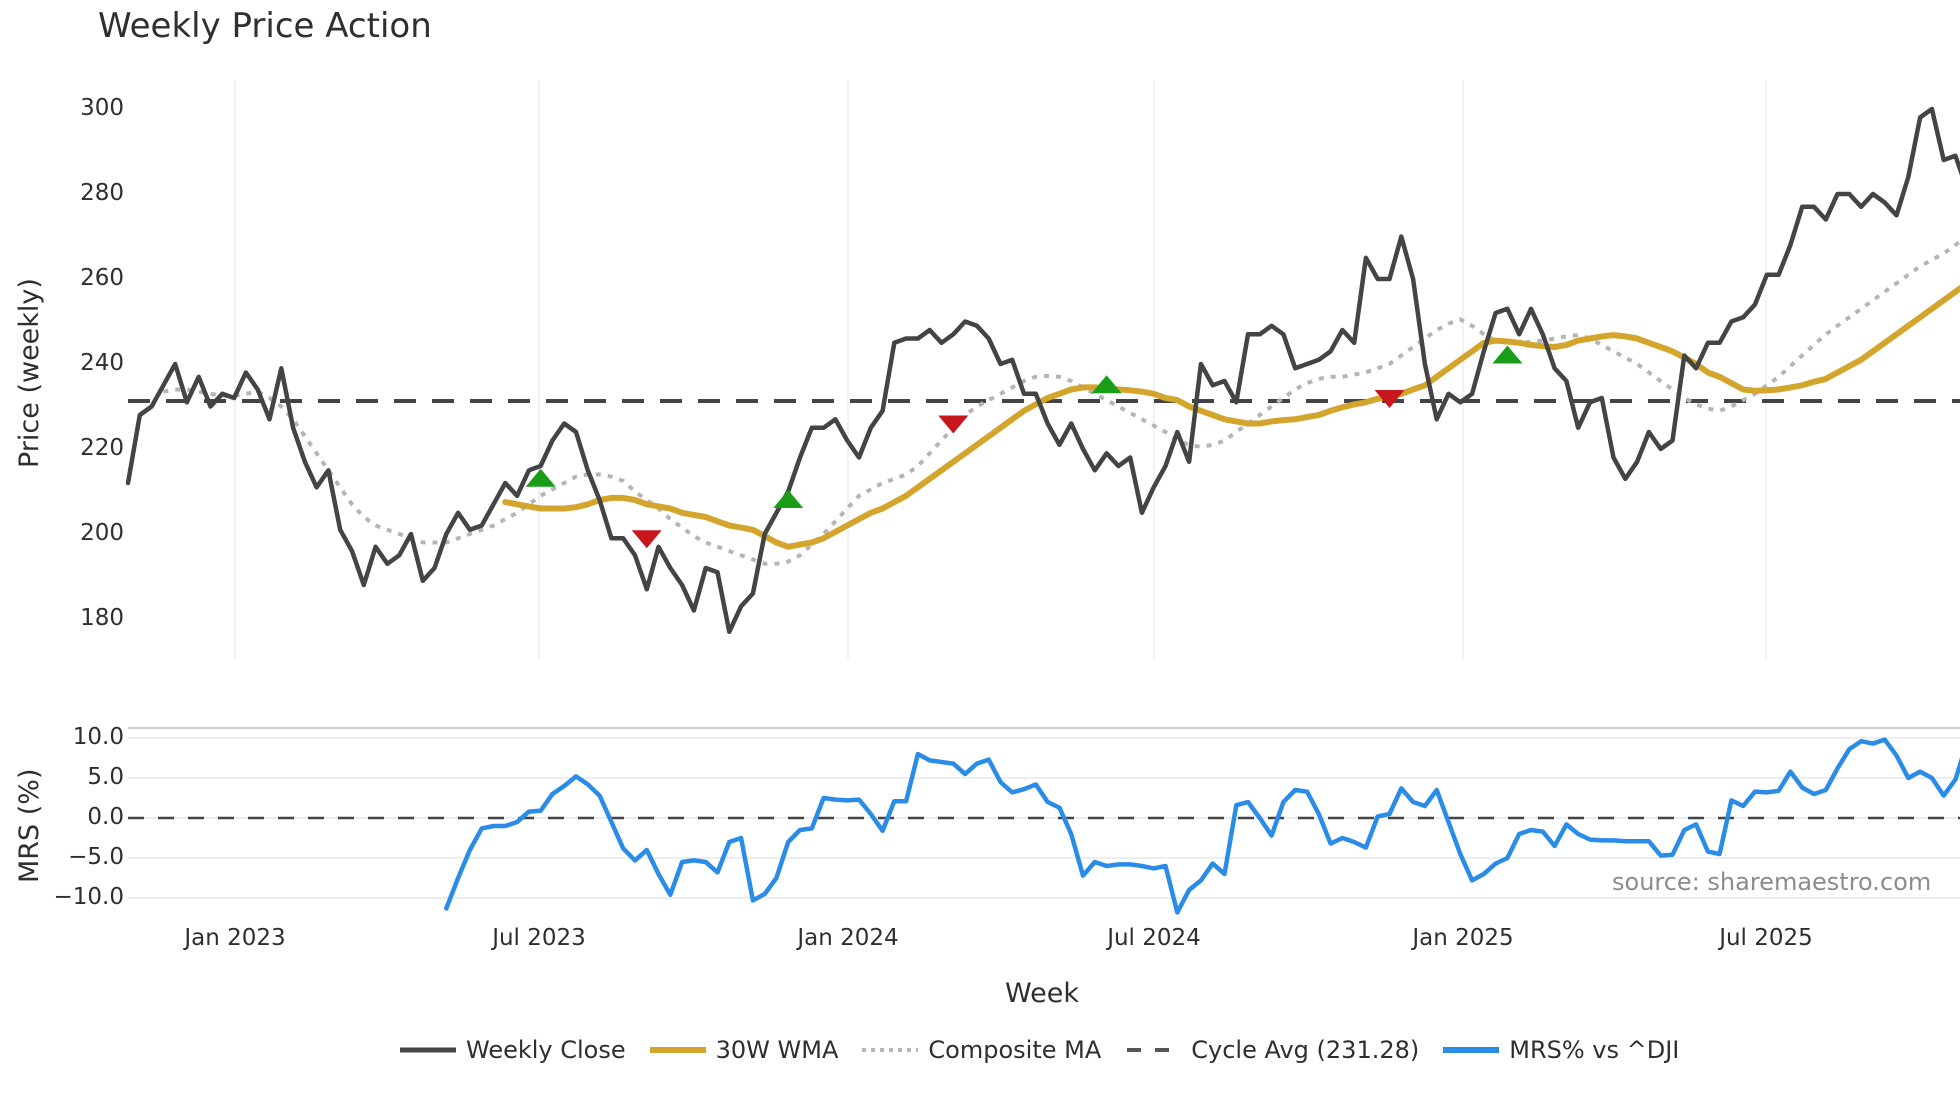 Image resolution: width=1960 pixels, height=1102 pixels. Describe the element at coordinates (1024, 447) in the screenshot. I see `signal-markers` at that location.